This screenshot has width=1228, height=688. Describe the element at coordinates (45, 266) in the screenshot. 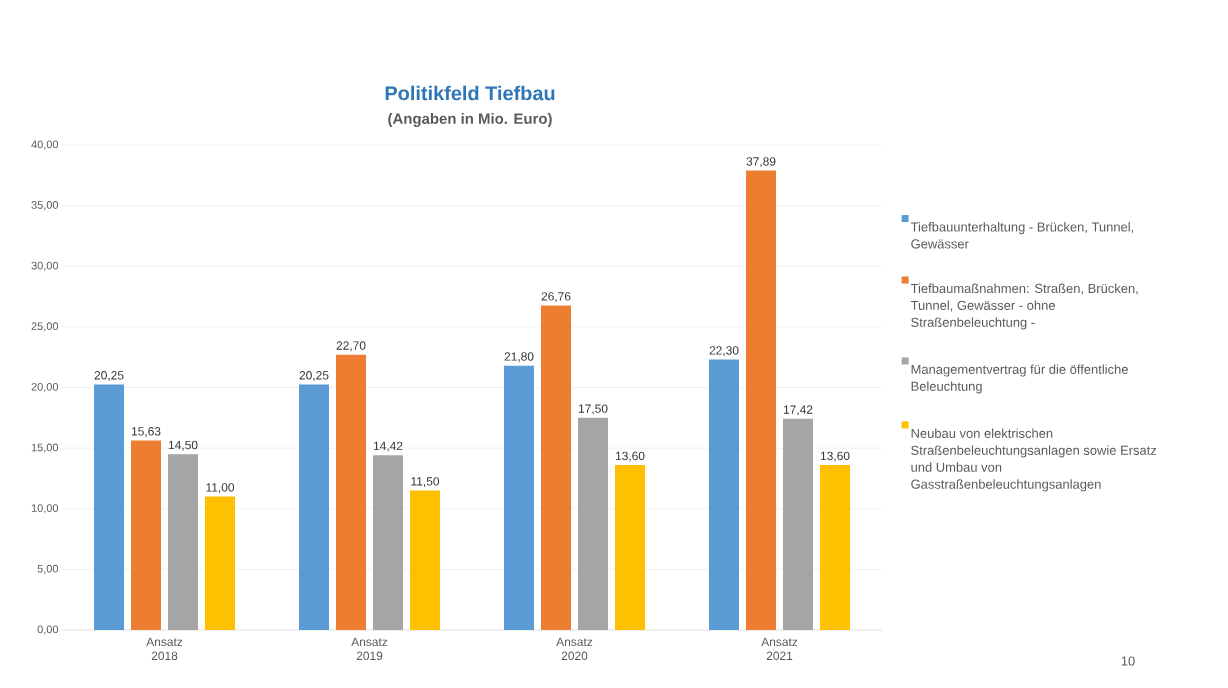

I see `y-tick-label: 30,00` at that location.